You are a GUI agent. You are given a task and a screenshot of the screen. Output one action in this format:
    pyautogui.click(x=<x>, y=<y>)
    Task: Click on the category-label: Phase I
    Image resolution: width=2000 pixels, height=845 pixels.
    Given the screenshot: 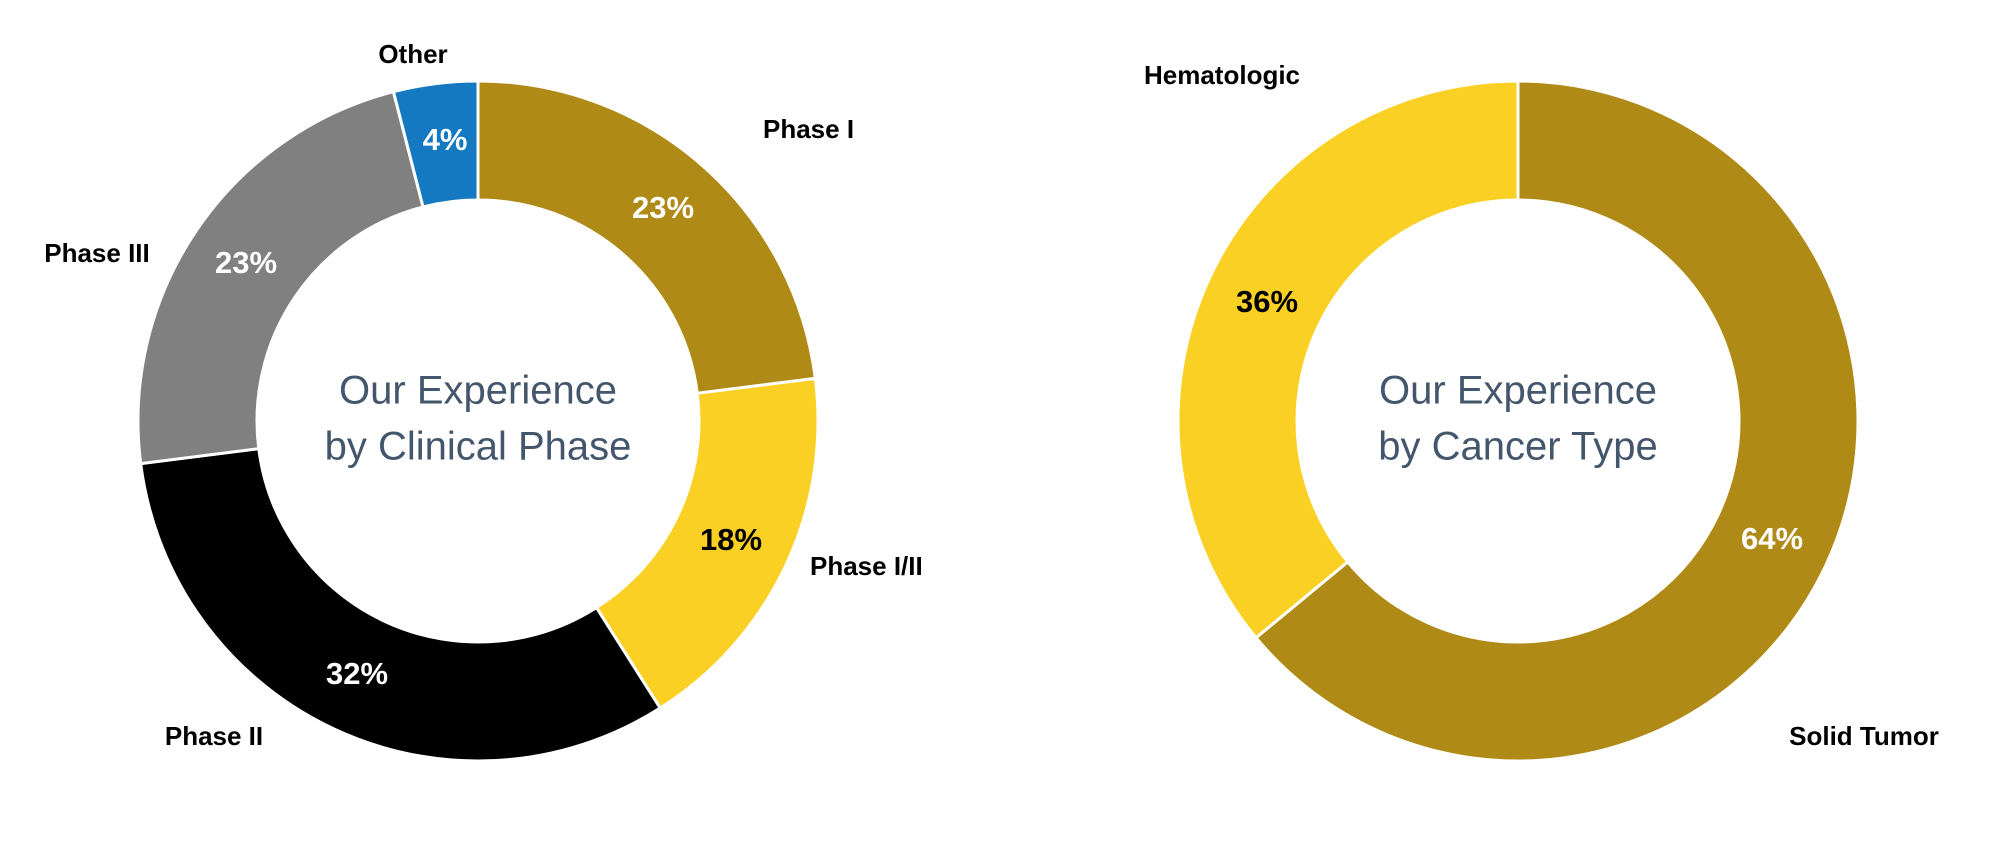 What is the action you would take?
    pyautogui.click(x=808, y=129)
    